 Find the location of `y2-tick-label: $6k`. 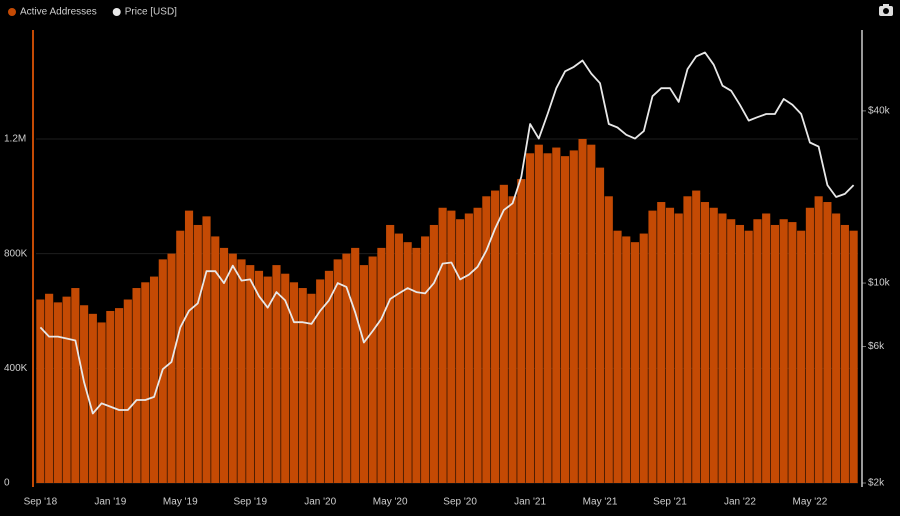

y2-tick-label: $6k is located at coordinates (876, 346).